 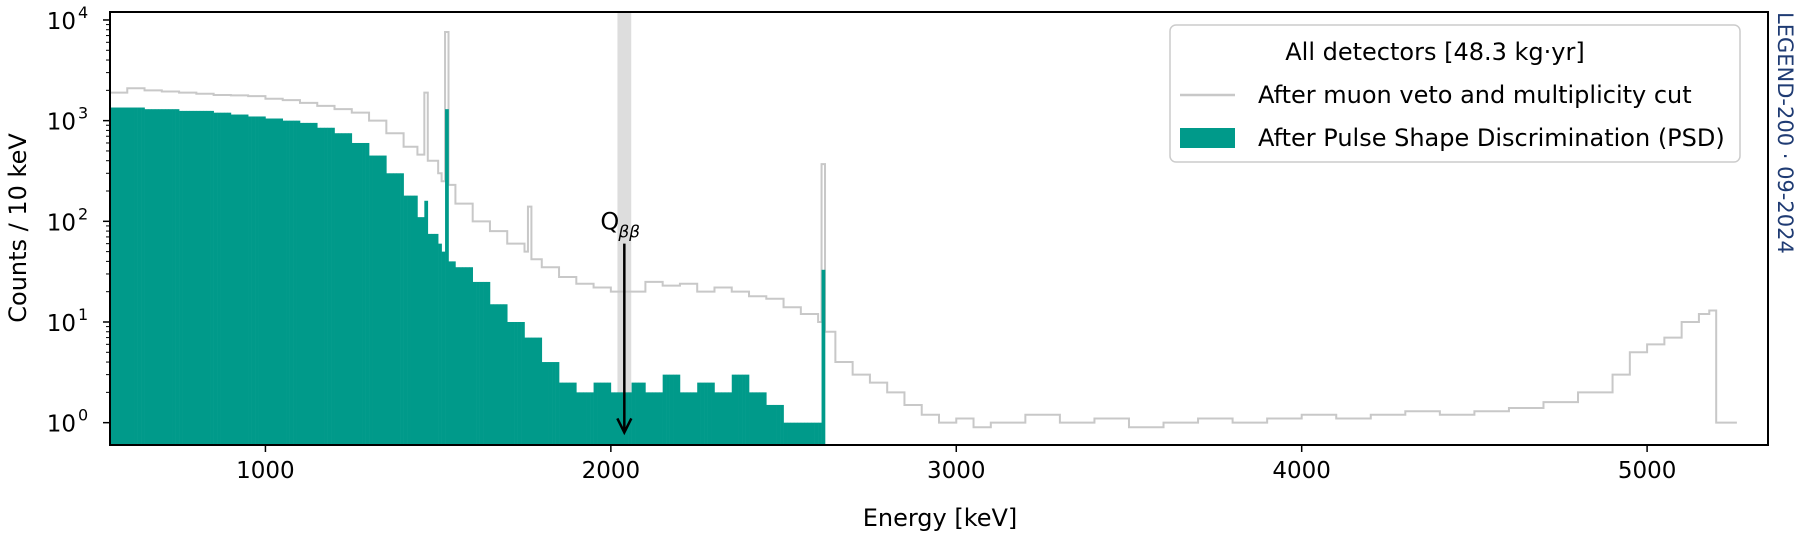 What do you see at coordinates (1301, 471) in the screenshot?
I see `x-tick-label: 4000` at bounding box center [1301, 471].